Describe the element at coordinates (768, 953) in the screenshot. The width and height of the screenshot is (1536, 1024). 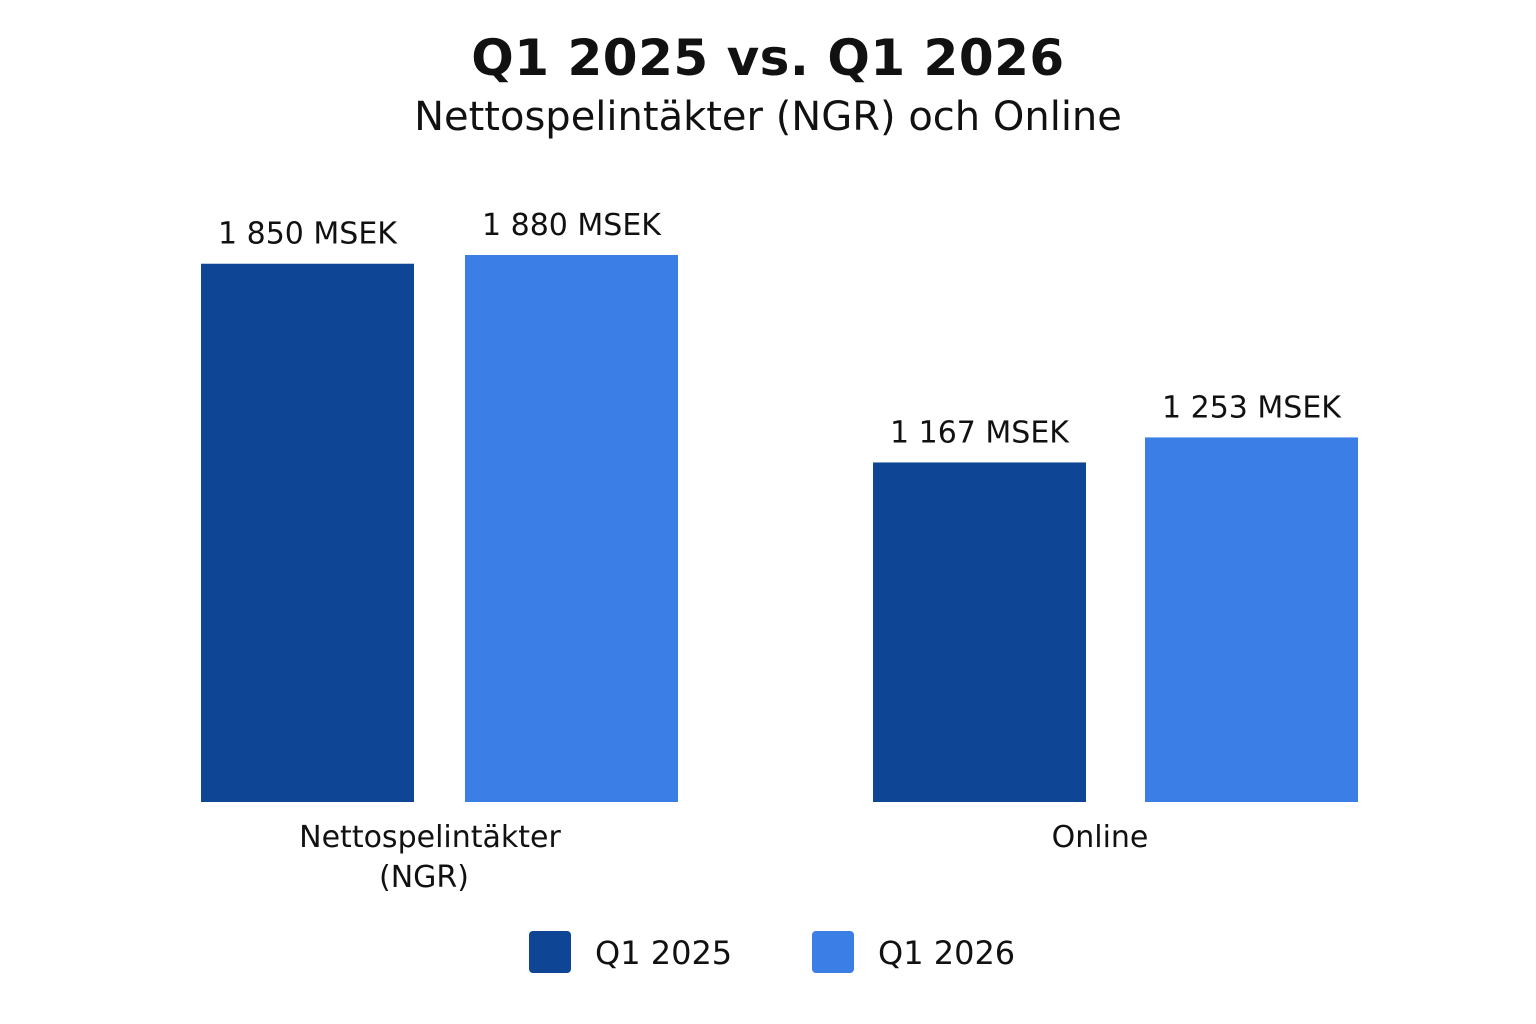
I see `legend: Q1 2025 Q1 2026` at that location.